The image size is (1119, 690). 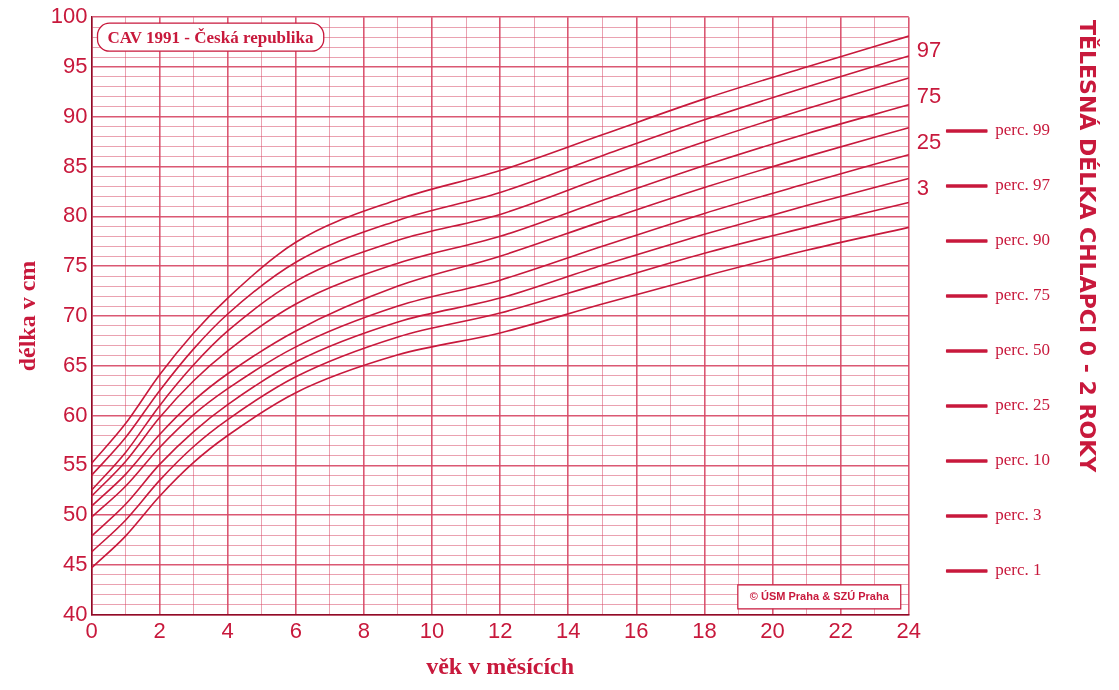 I want to click on x-tick-label: 18, so click(x=704, y=631).